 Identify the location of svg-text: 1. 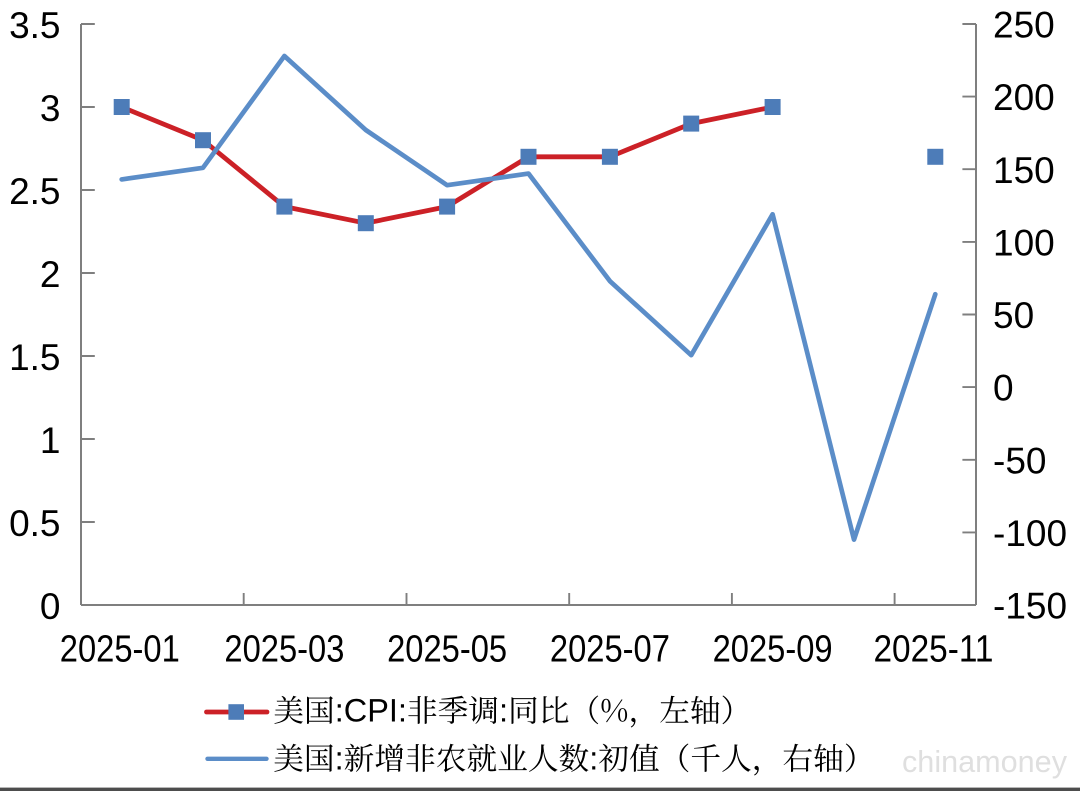
(50, 440).